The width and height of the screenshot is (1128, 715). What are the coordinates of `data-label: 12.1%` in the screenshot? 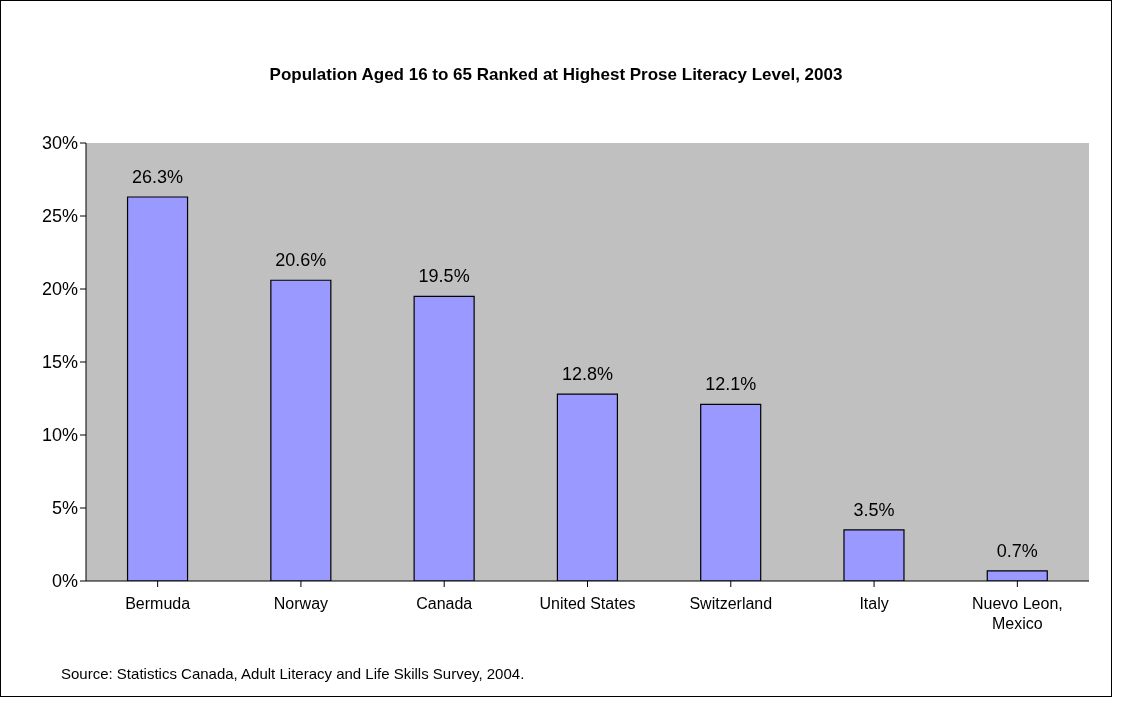 It's located at (731, 384).